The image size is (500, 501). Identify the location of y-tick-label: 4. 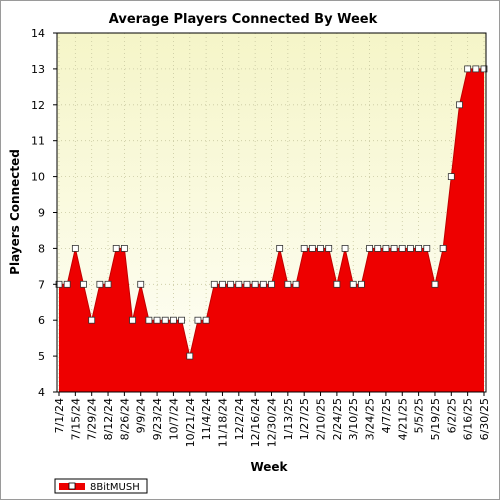
(41, 392).